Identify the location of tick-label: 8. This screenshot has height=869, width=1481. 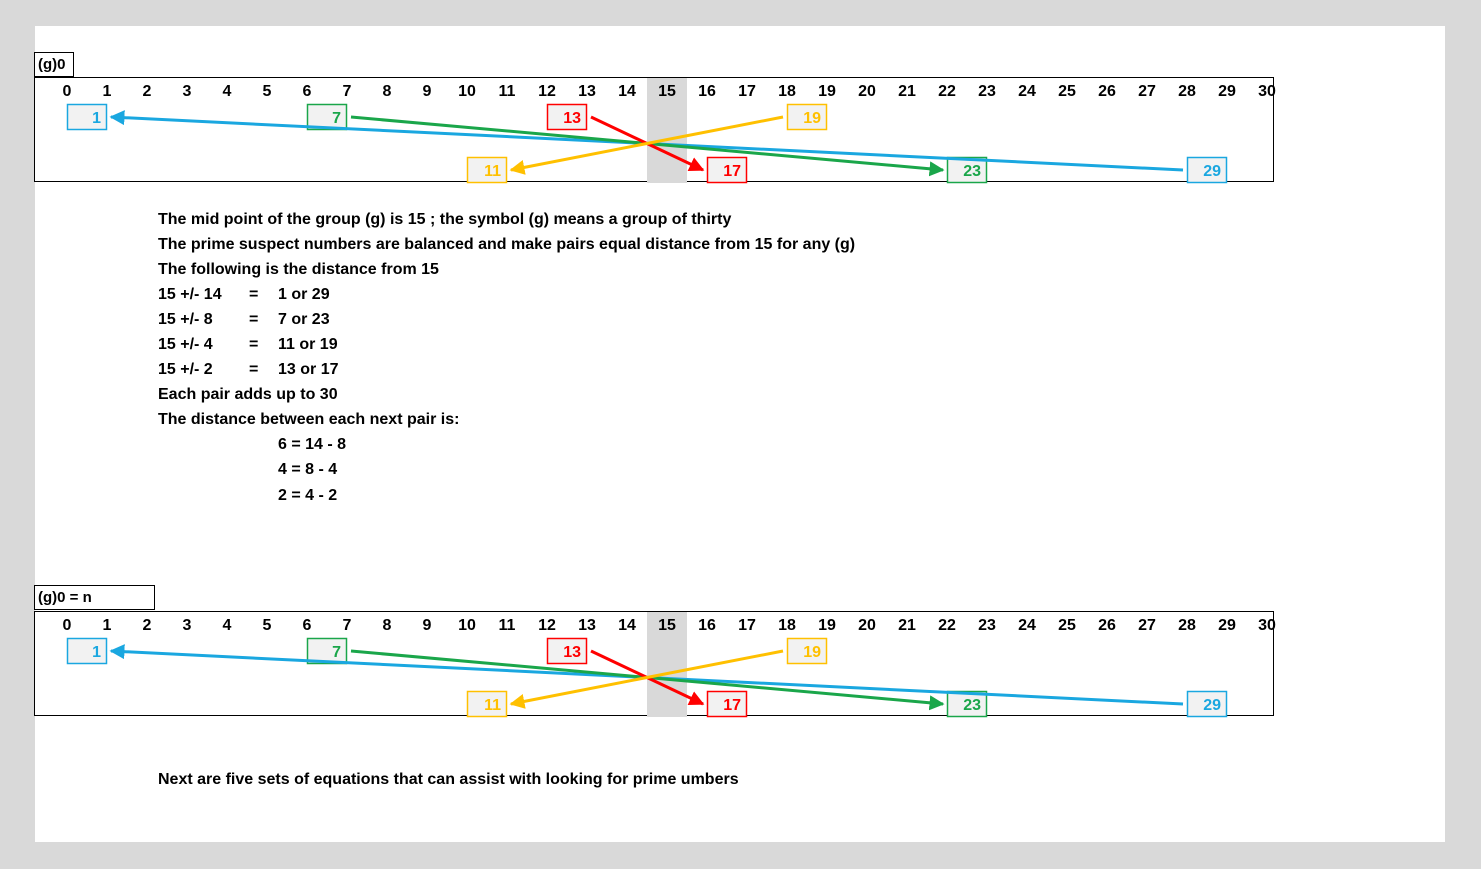
(387, 625).